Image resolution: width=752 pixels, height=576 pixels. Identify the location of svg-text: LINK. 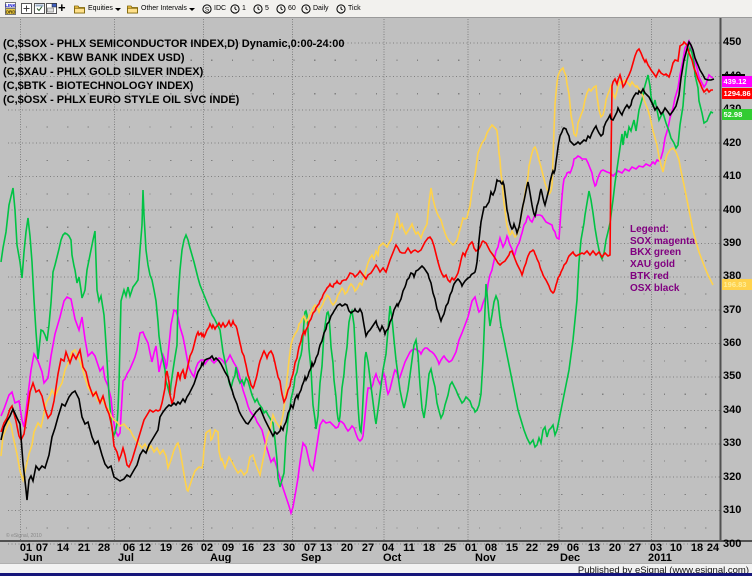
(10, 5).